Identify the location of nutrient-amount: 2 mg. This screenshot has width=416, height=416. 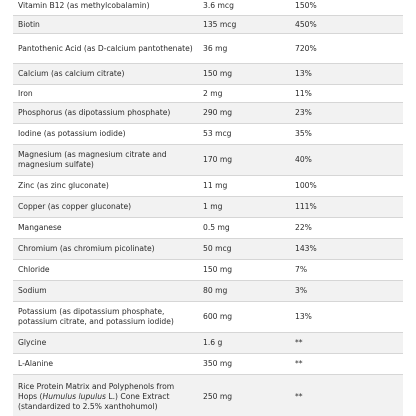
(242, 93).